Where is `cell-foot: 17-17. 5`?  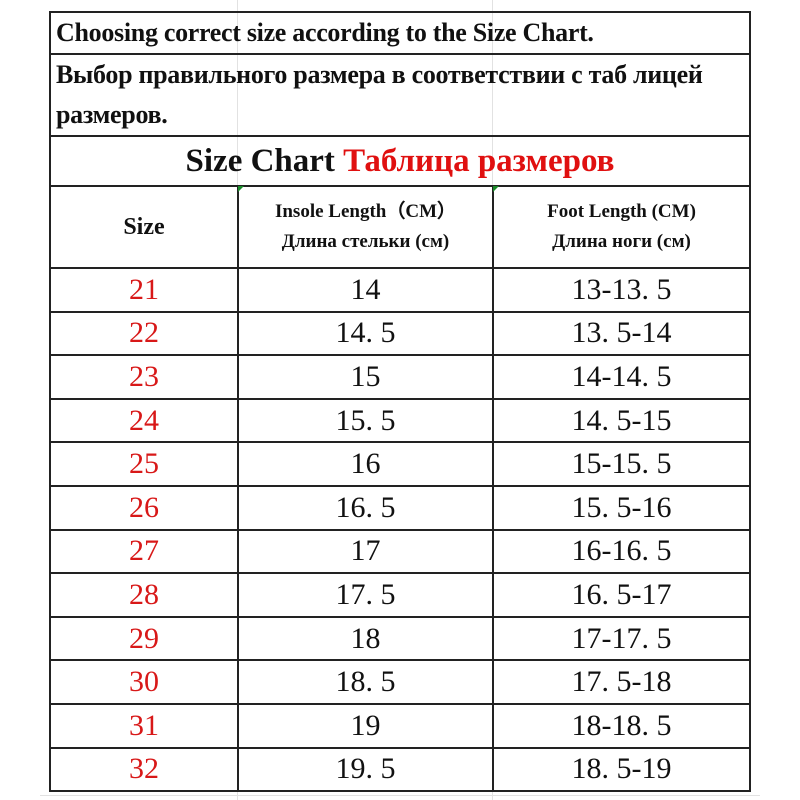 cell-foot: 17-17. 5 is located at coordinates (621, 638).